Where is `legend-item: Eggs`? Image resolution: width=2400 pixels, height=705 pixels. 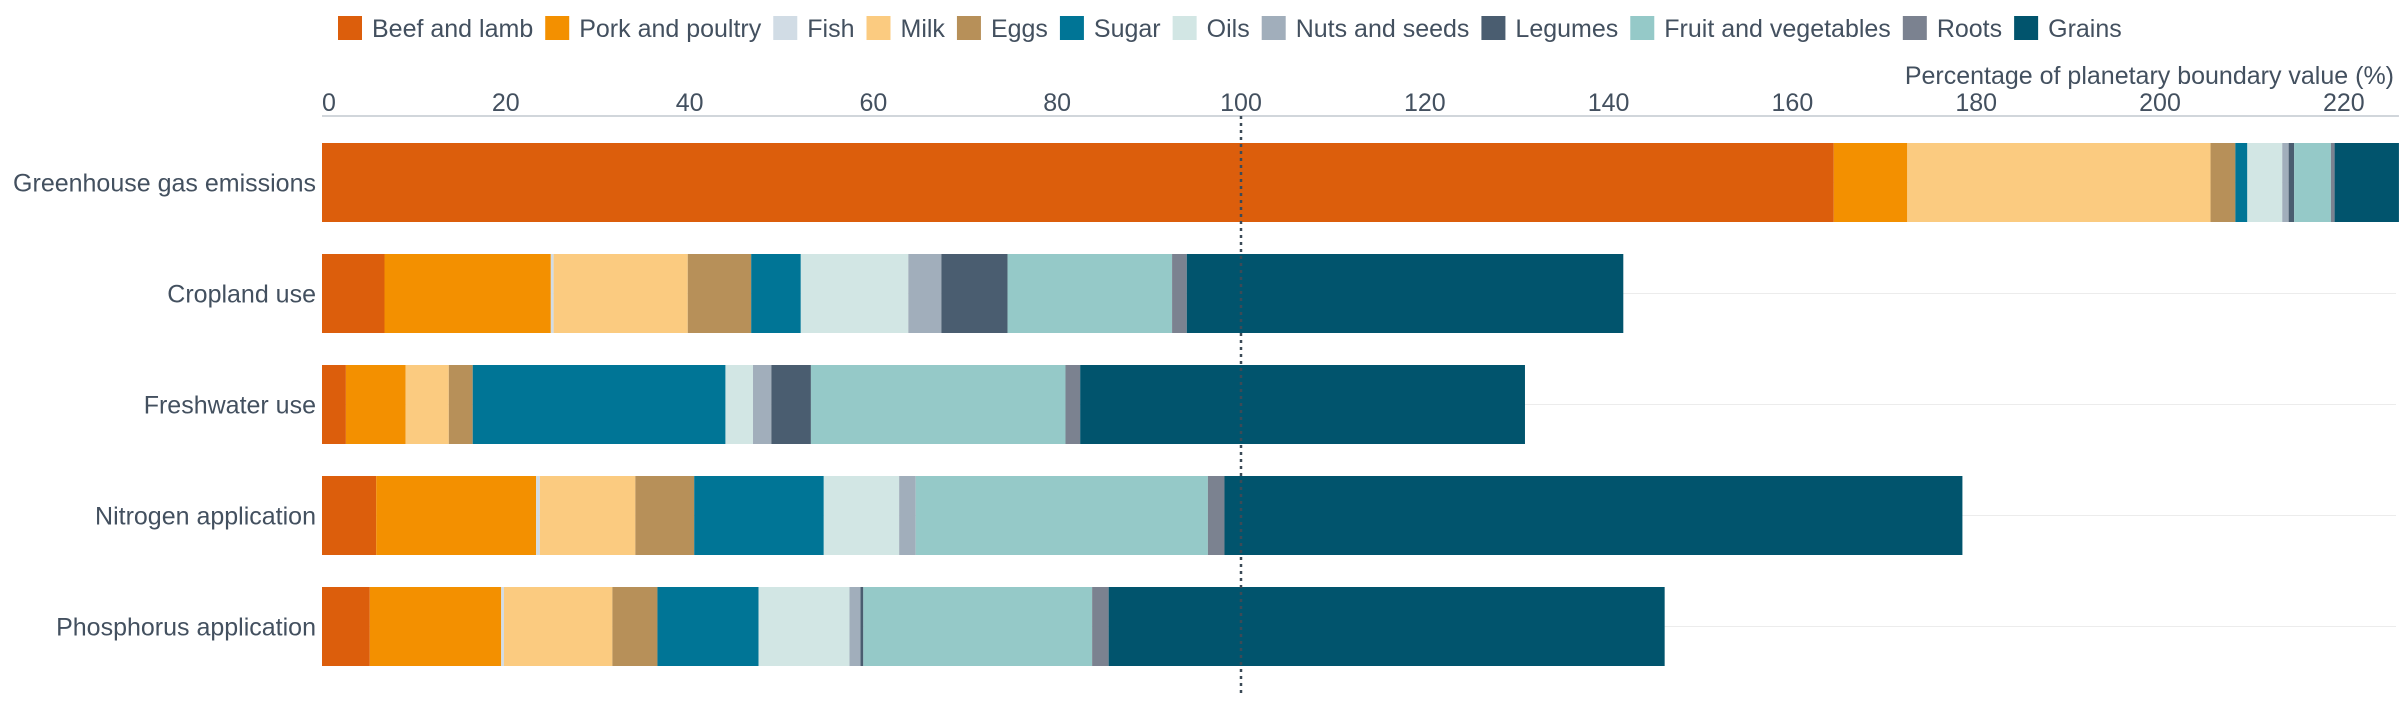 legend-item: Eggs is located at coordinates (1002, 29).